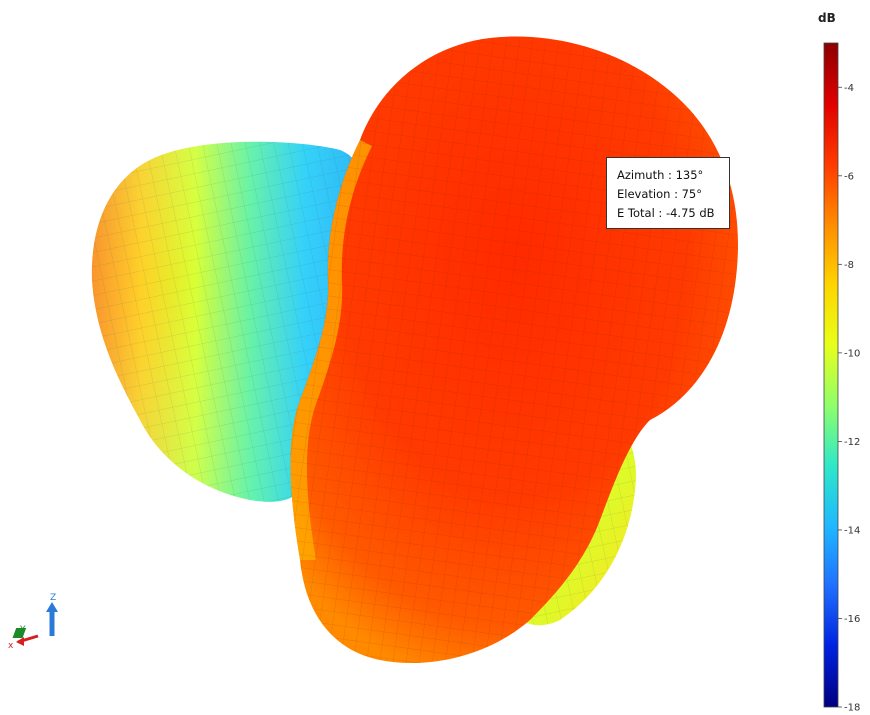 Image resolution: width=870 pixels, height=715 pixels. I want to click on axis-triad-icon: Z Y x, so click(43, 622).